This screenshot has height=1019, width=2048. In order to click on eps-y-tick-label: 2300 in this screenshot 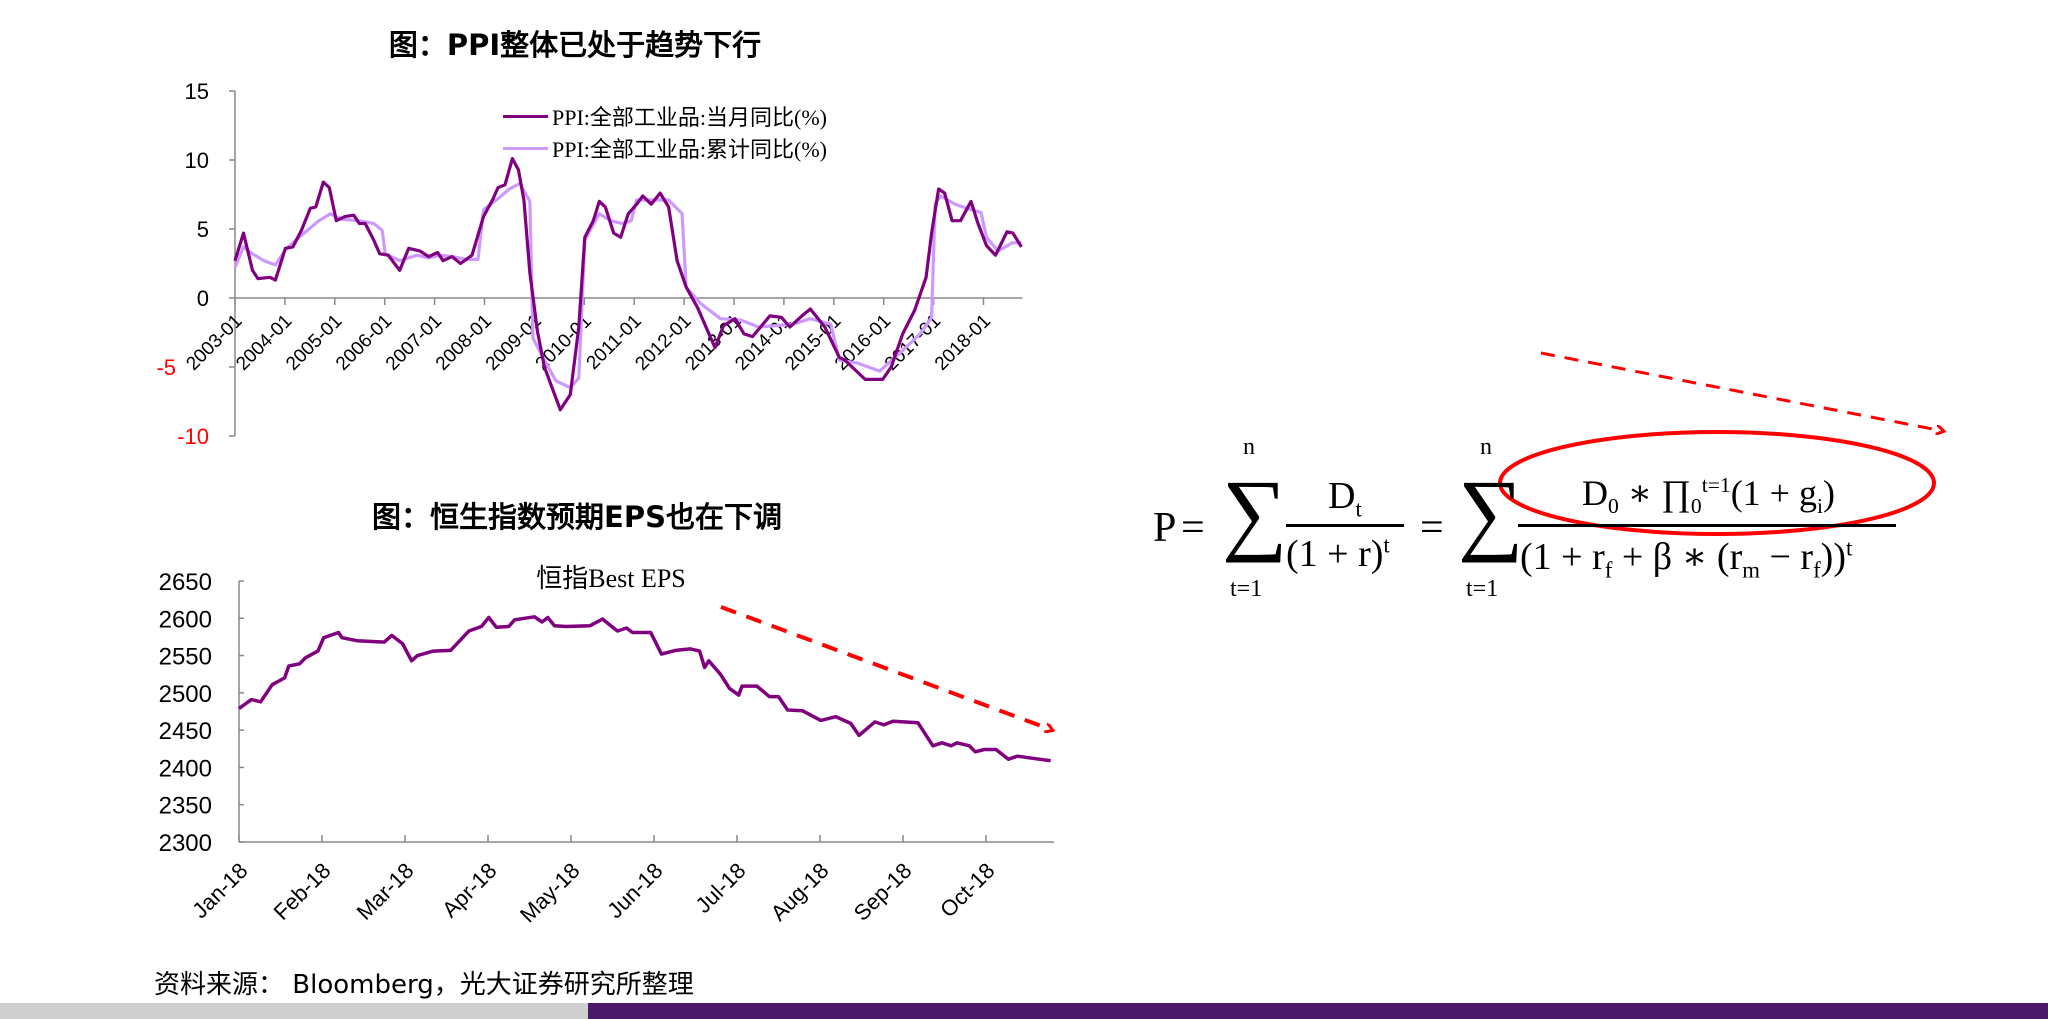, I will do `click(185, 843)`.